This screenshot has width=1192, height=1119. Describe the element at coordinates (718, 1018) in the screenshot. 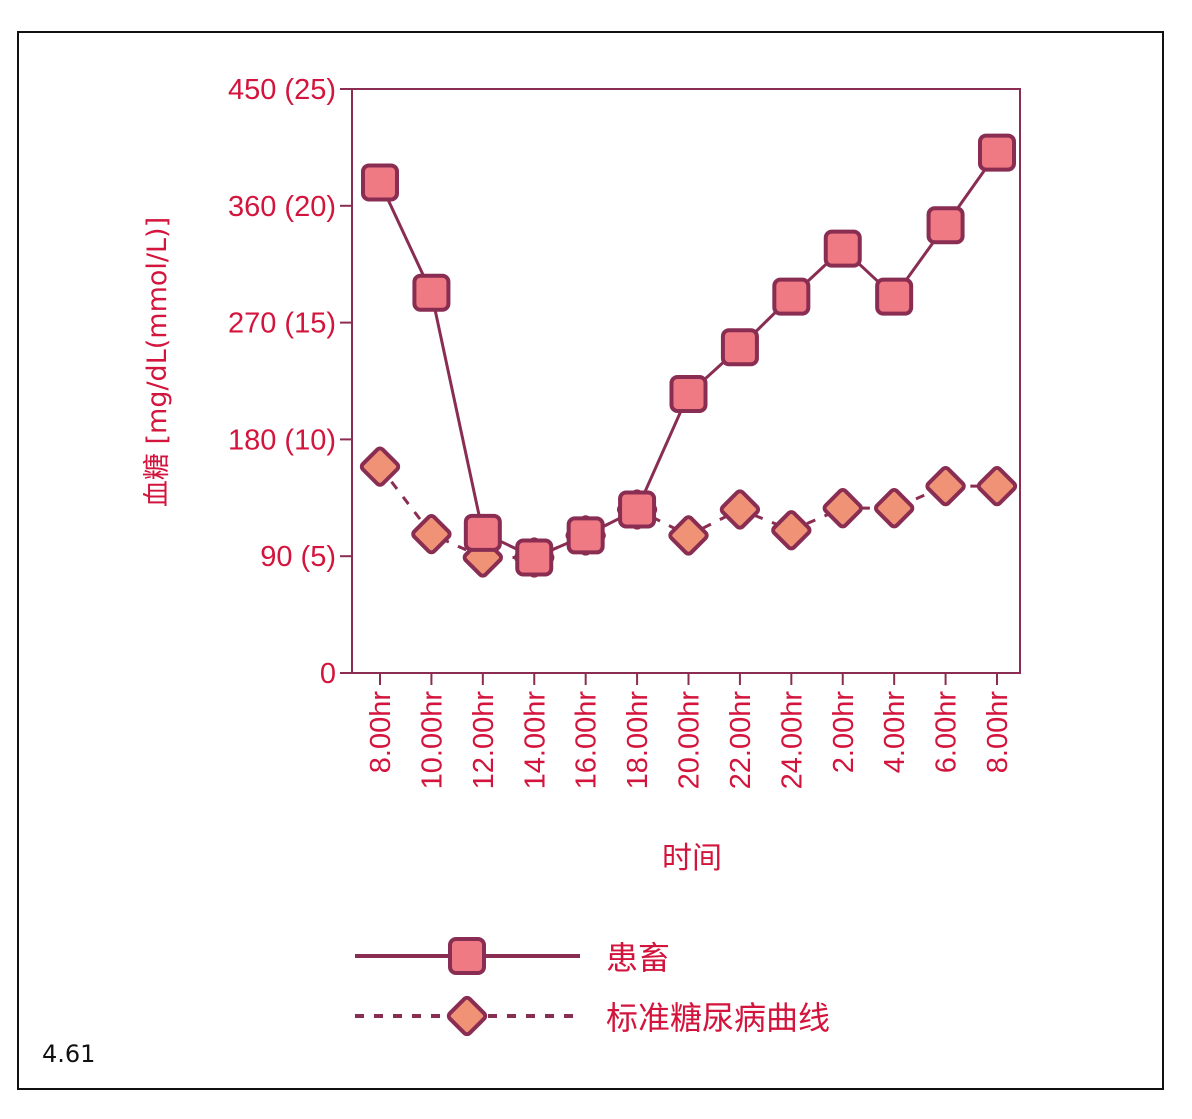

I see `legend-label: 标准糖尿病曲线` at that location.